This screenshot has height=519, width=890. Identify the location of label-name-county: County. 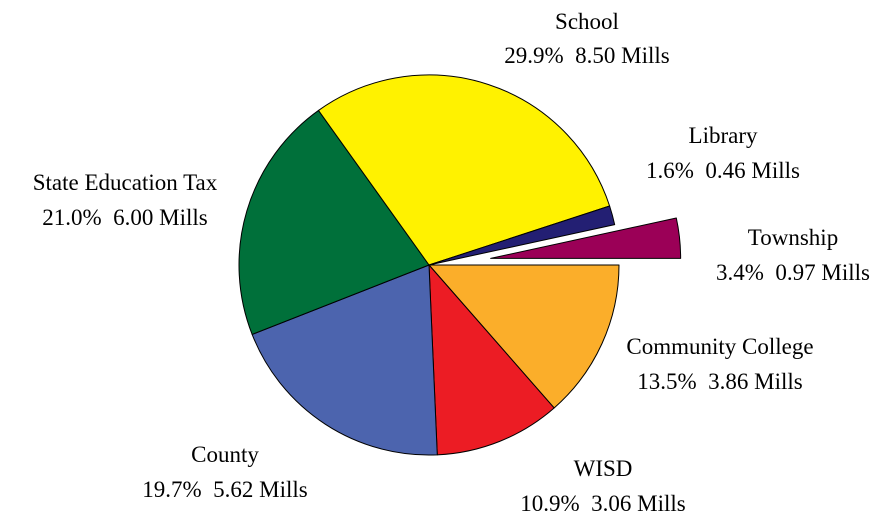
(225, 454).